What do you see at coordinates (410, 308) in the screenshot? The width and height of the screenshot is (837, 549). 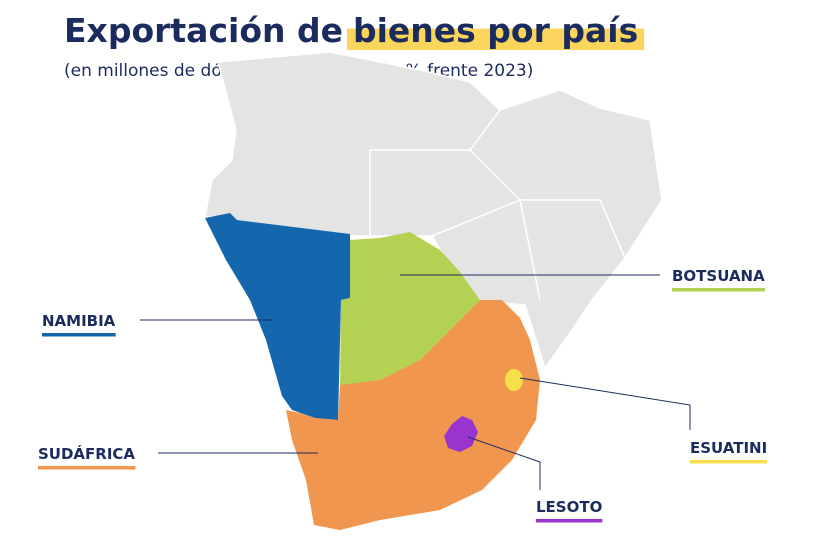 I see `botswana` at bounding box center [410, 308].